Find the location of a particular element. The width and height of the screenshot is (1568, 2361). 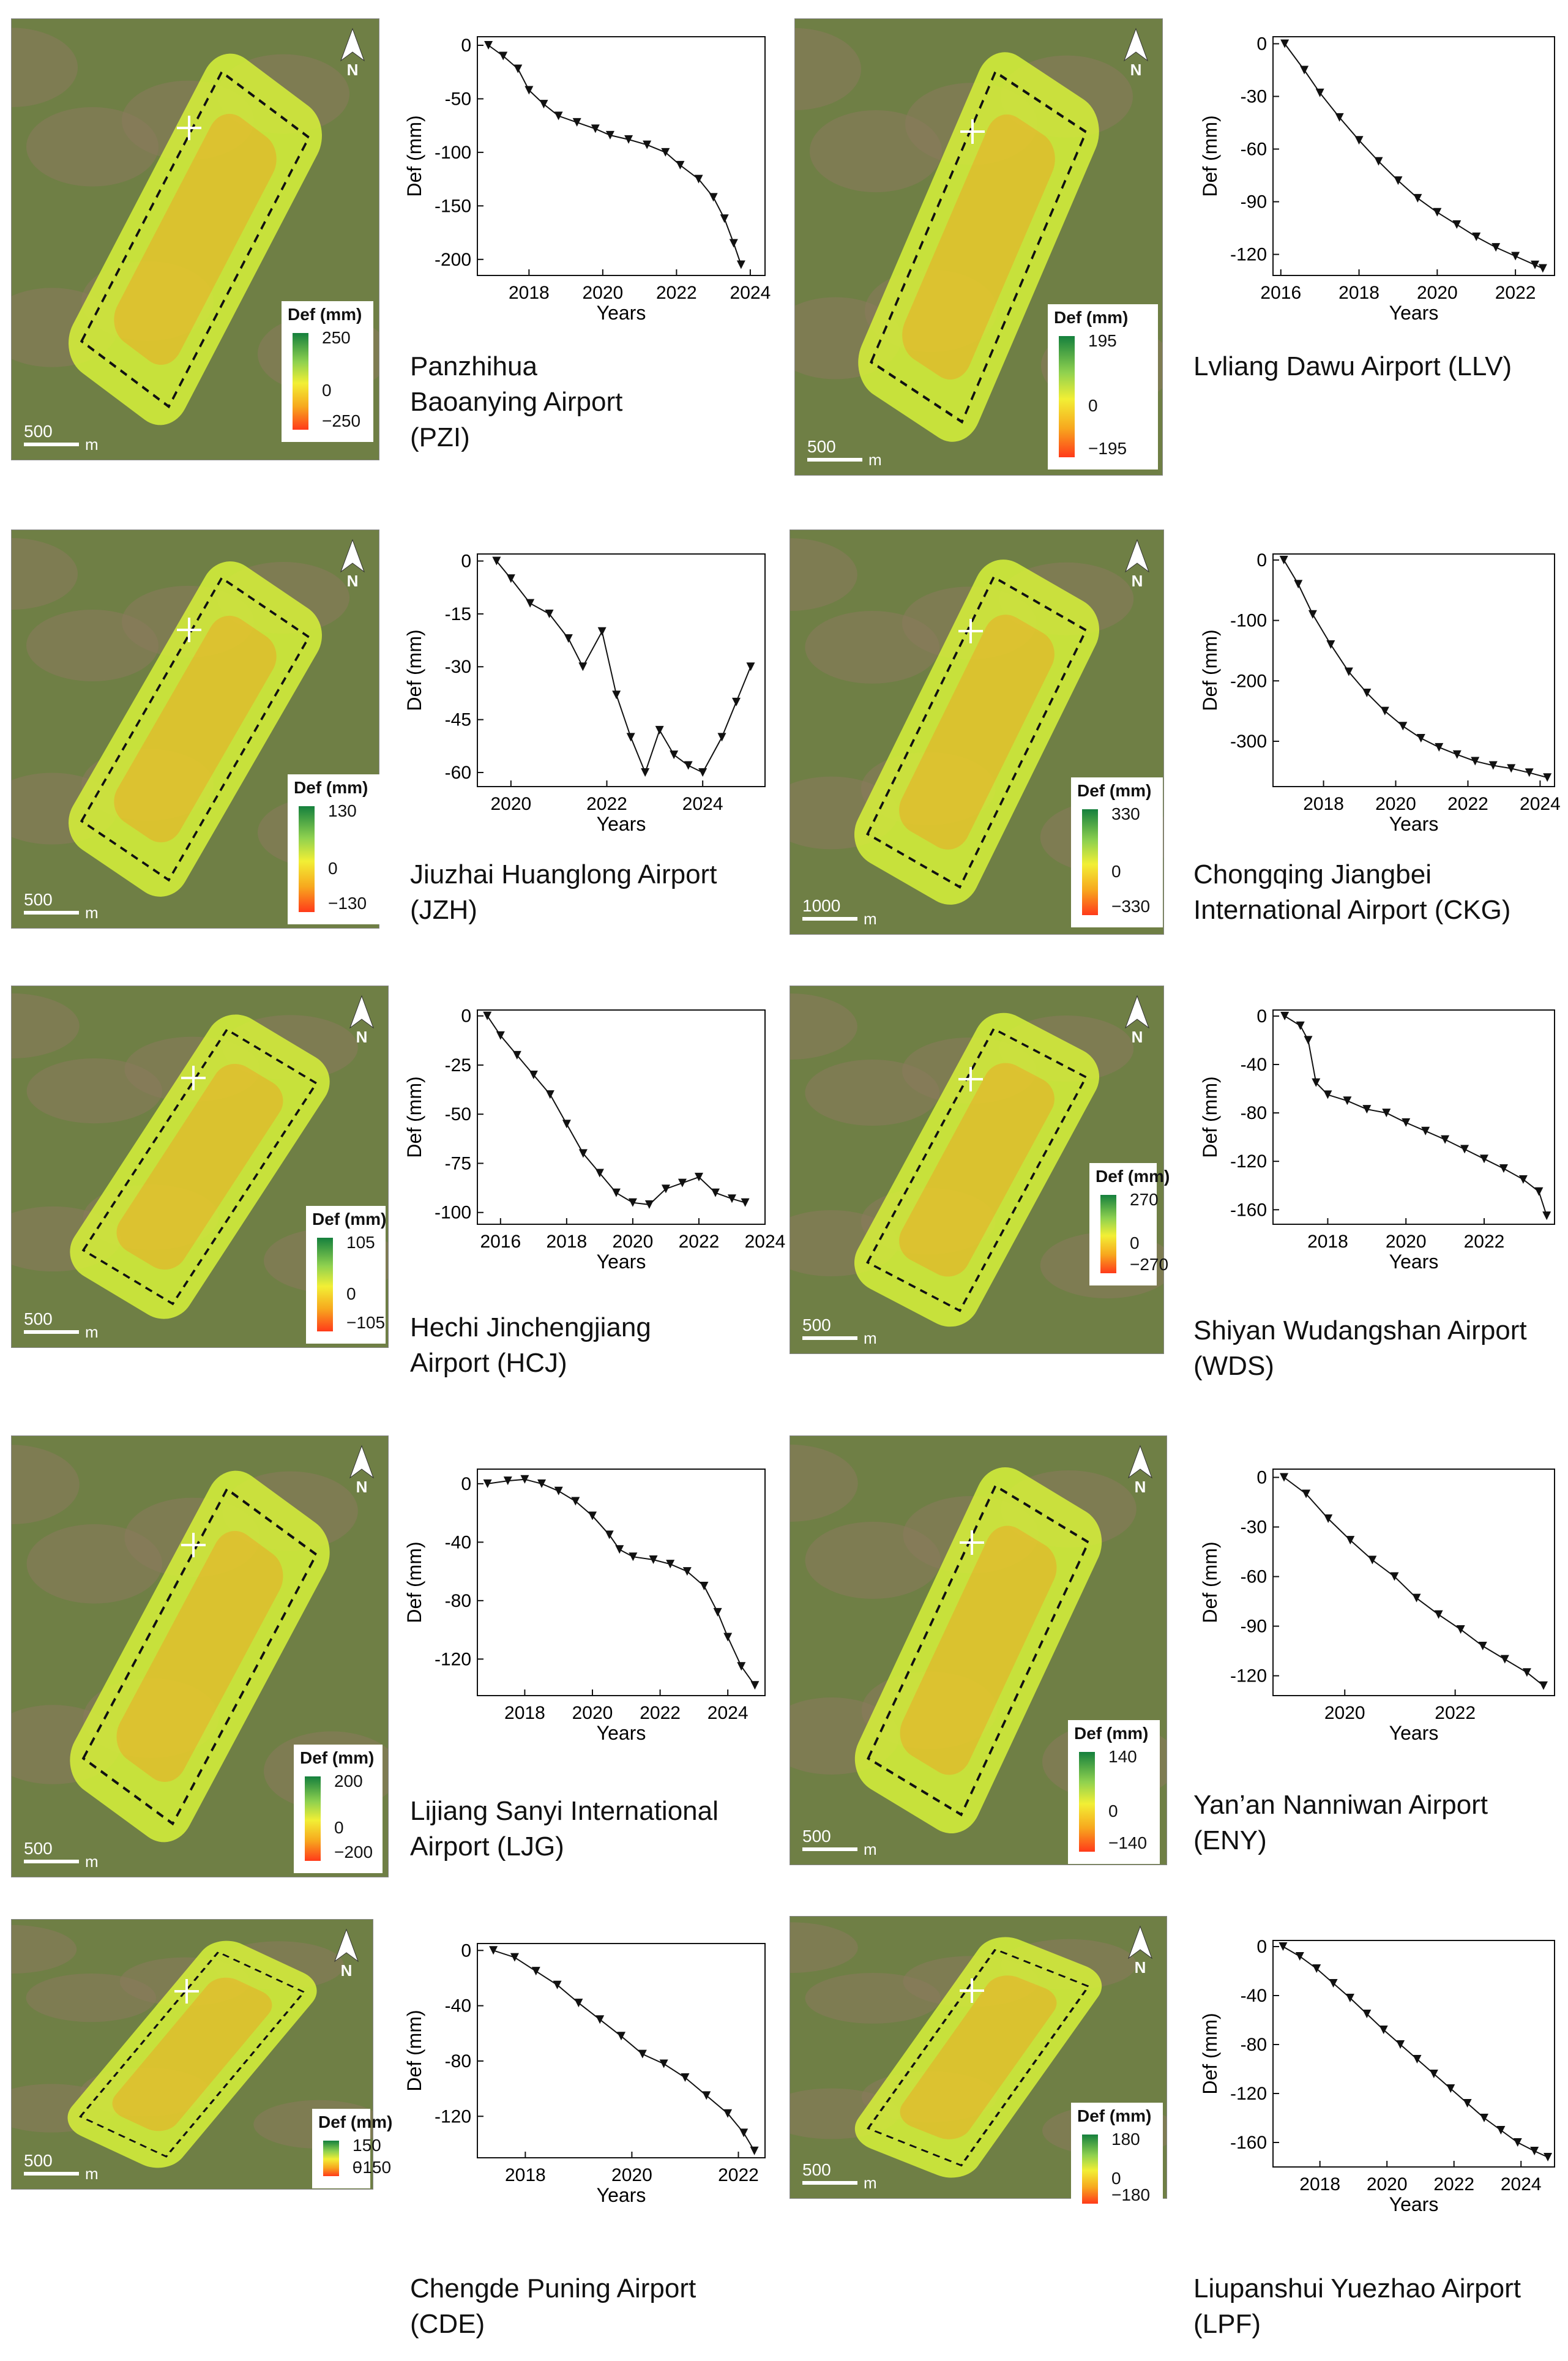

y-tick-label: -45 is located at coordinates (458, 720).